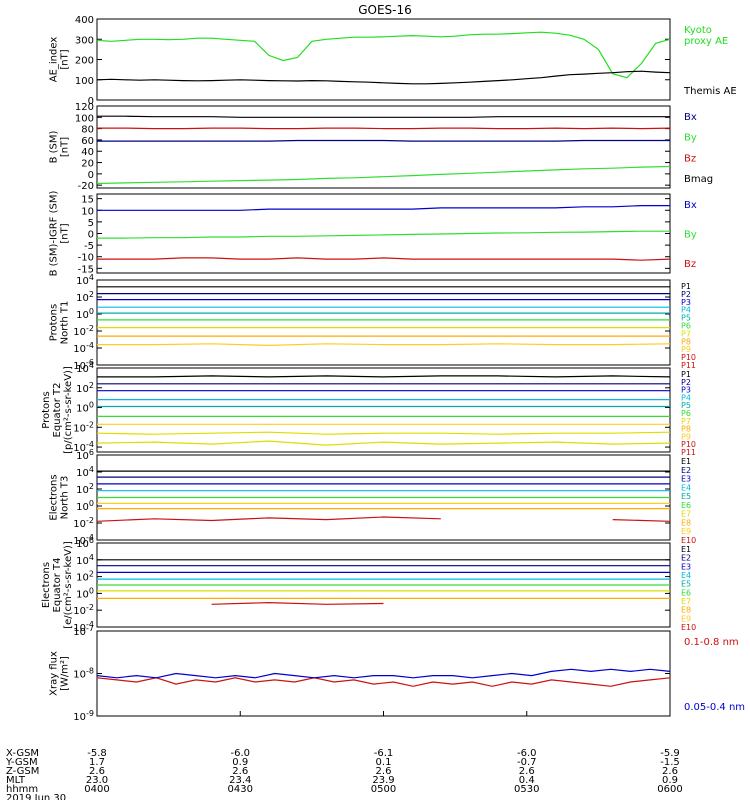 The image size is (750, 800). I want to click on x-row-value: 0.4, so click(527, 780).